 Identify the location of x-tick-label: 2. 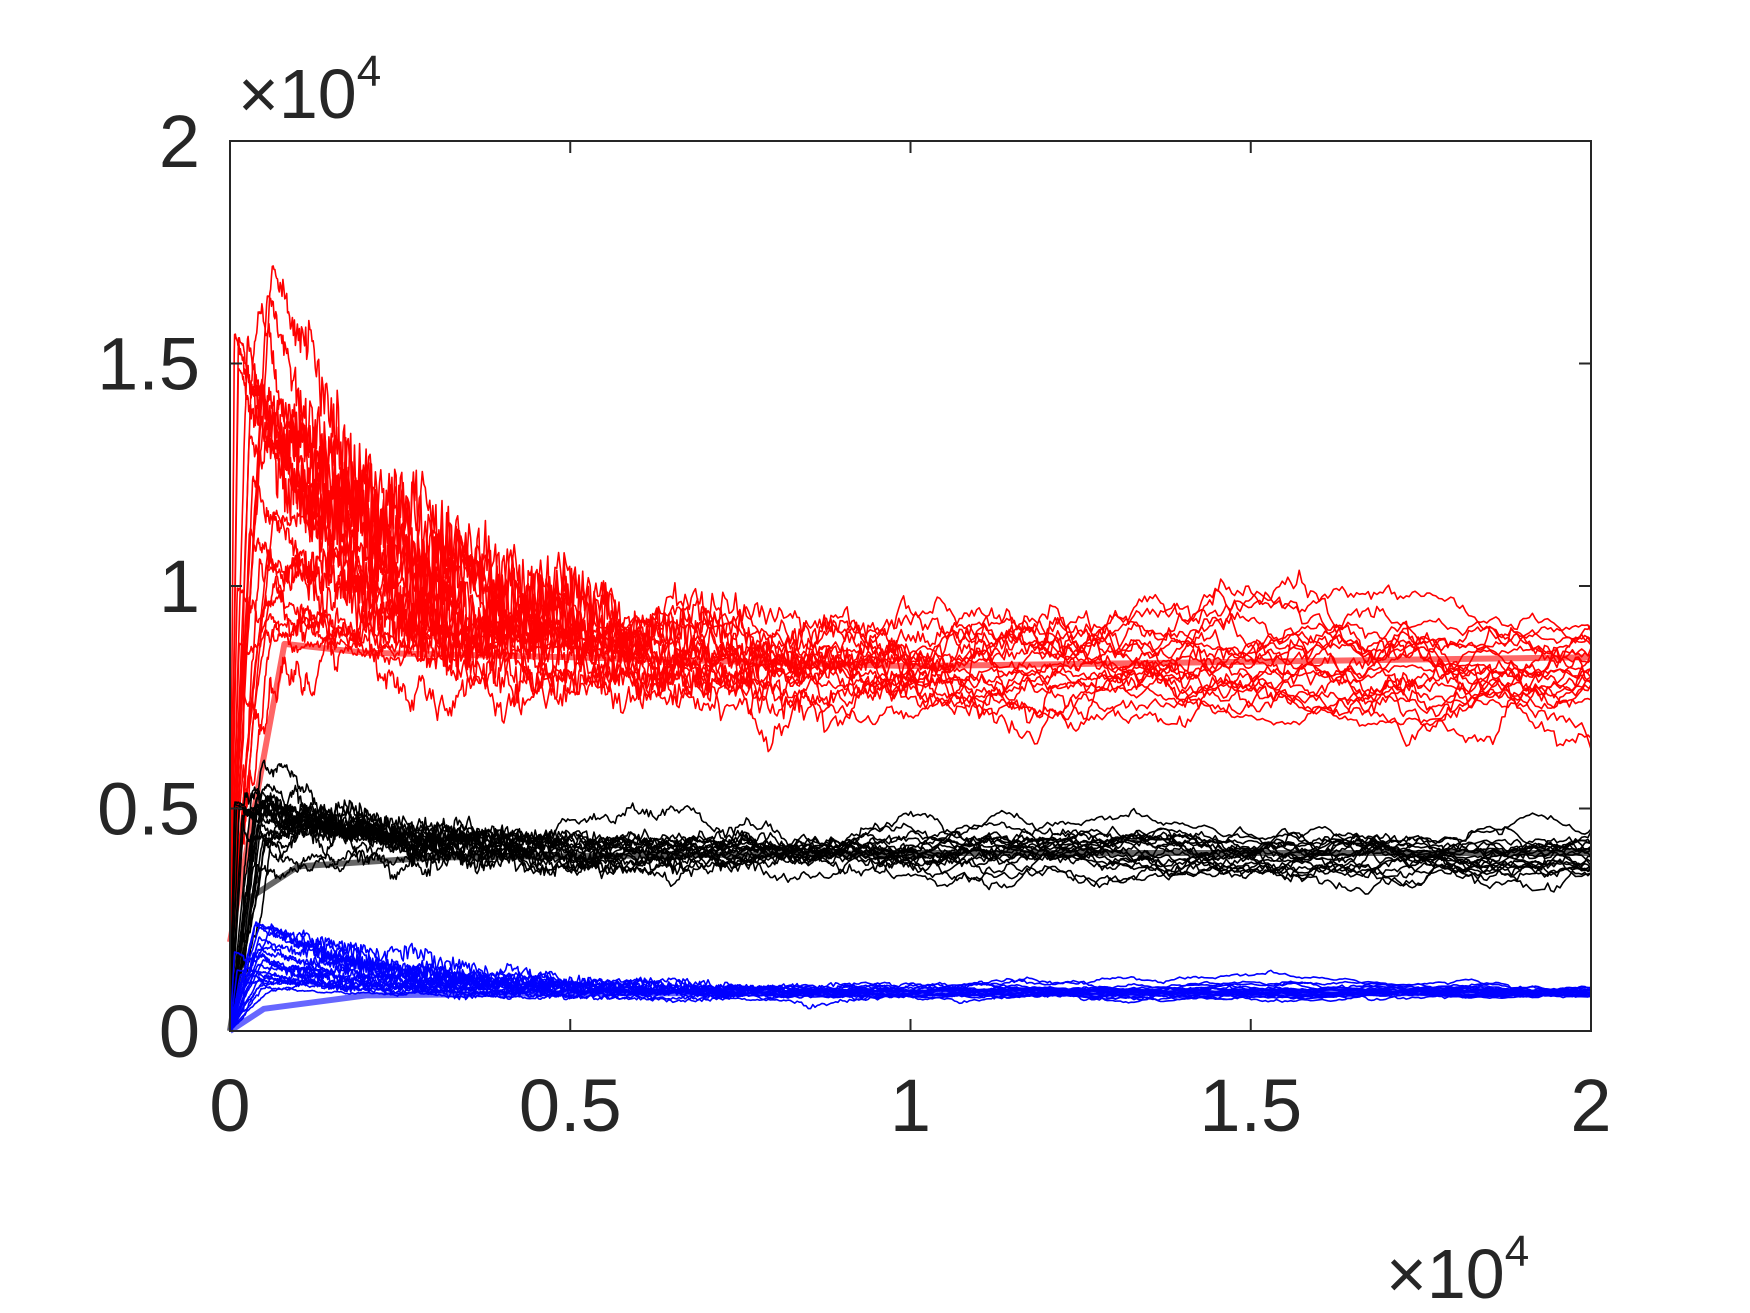
(1590, 1105).